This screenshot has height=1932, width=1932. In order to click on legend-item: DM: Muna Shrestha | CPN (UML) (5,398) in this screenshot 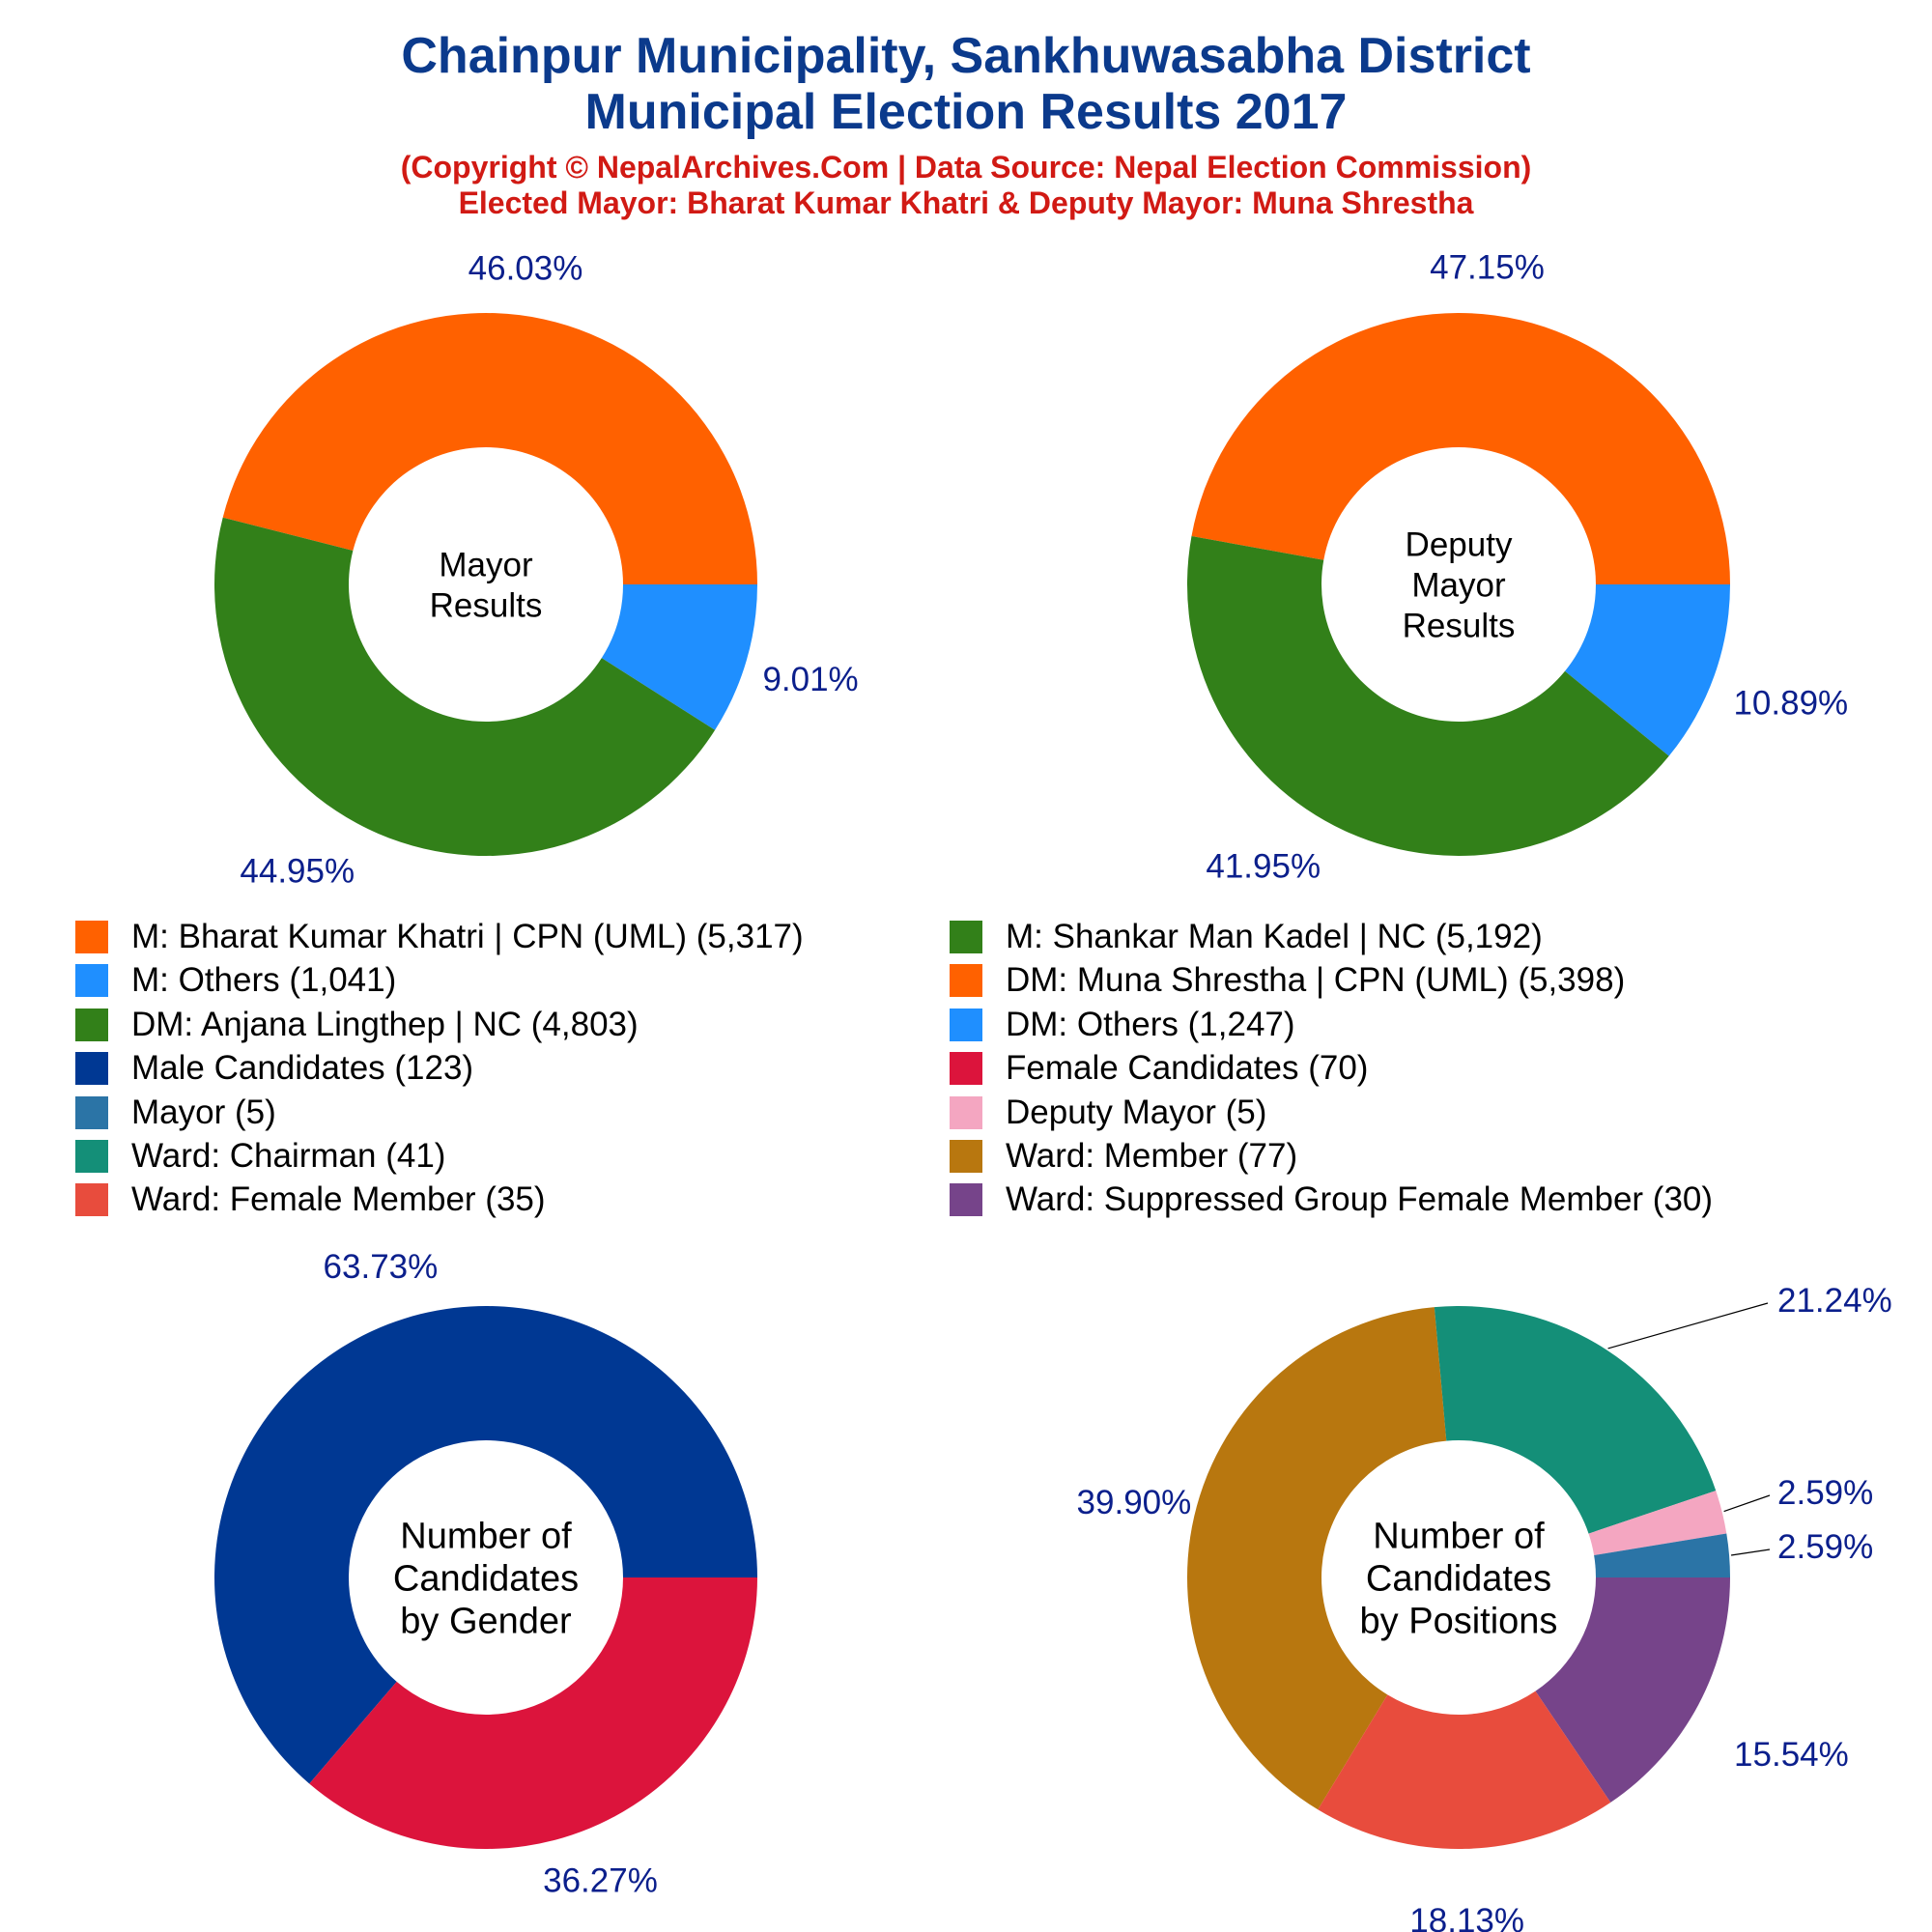, I will do `click(1287, 980)`.